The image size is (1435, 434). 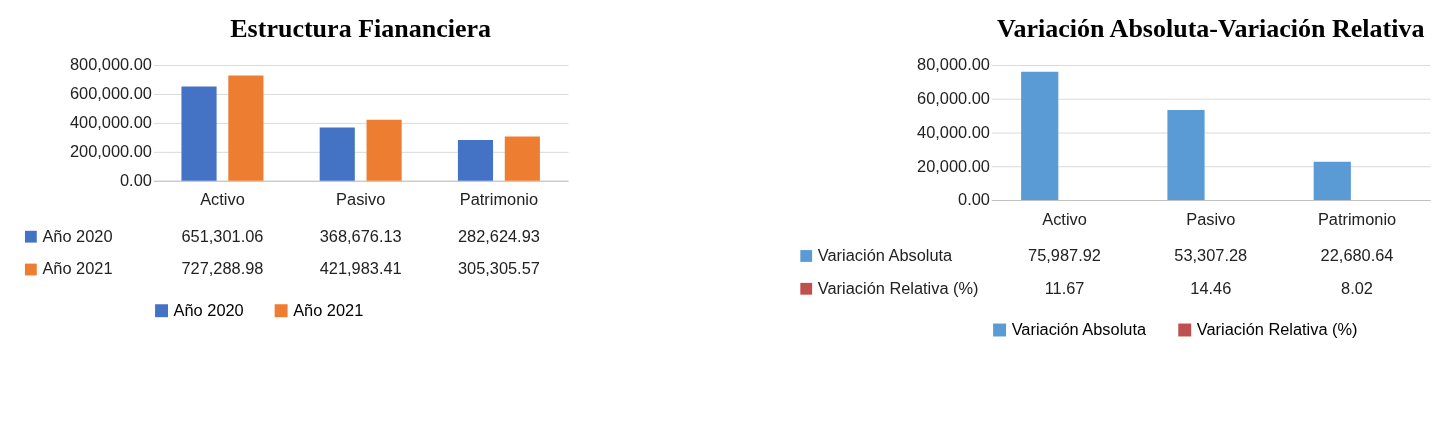 What do you see at coordinates (898, 287) in the screenshot?
I see `text: Variación Relativa (%)` at bounding box center [898, 287].